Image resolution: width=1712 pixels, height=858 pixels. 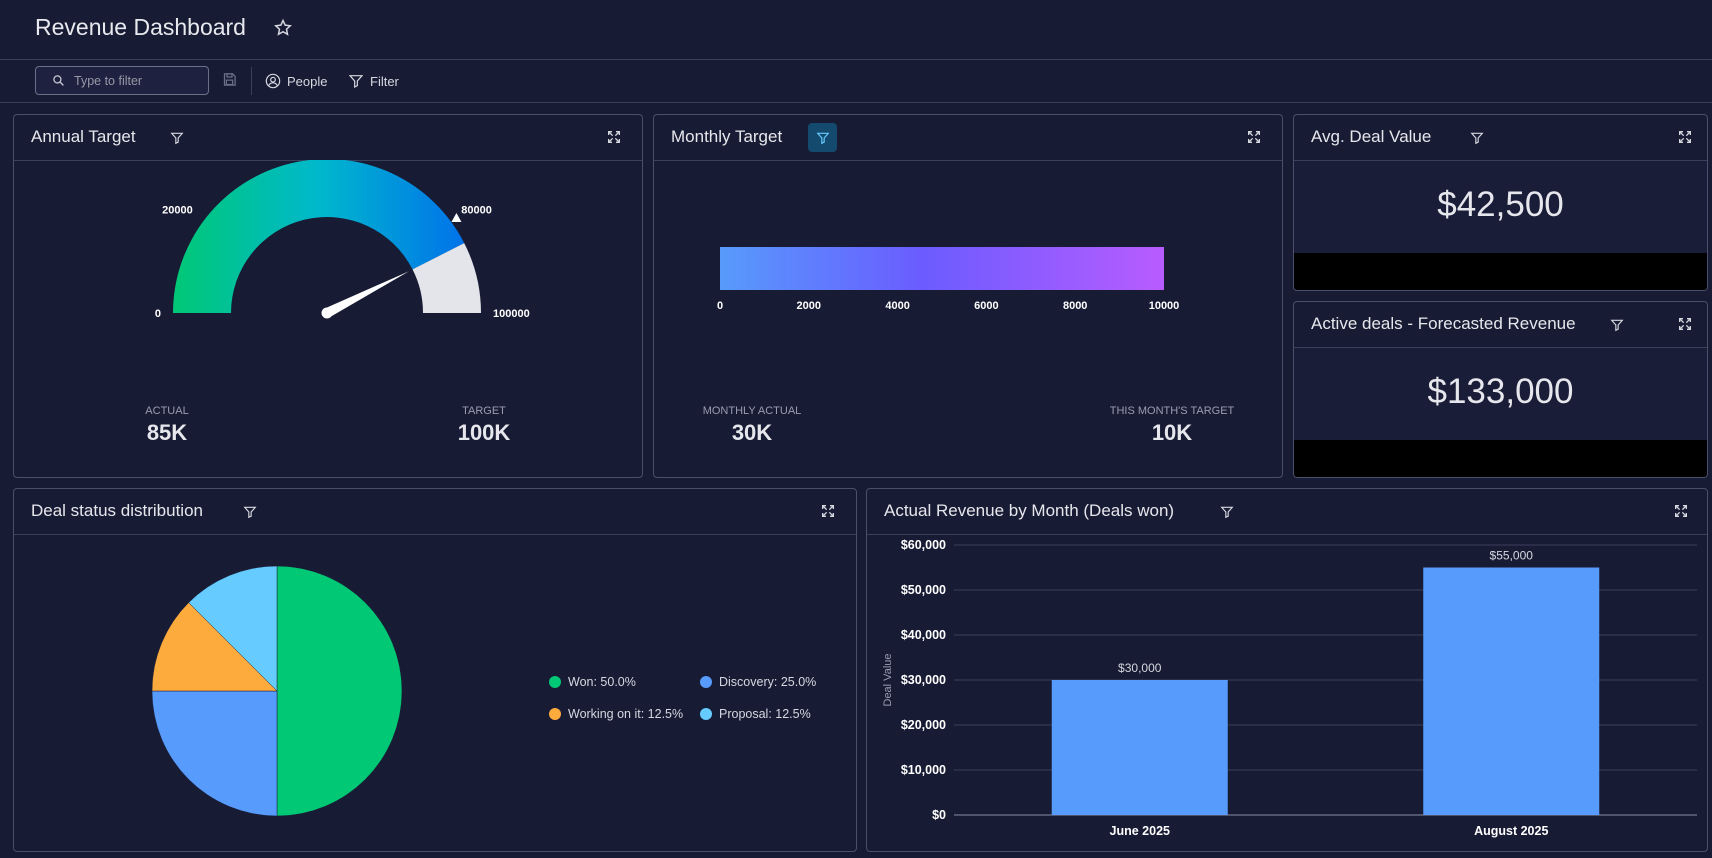 I want to click on legend-item-discovery: Discovery: 25.0%, so click(x=758, y=682).